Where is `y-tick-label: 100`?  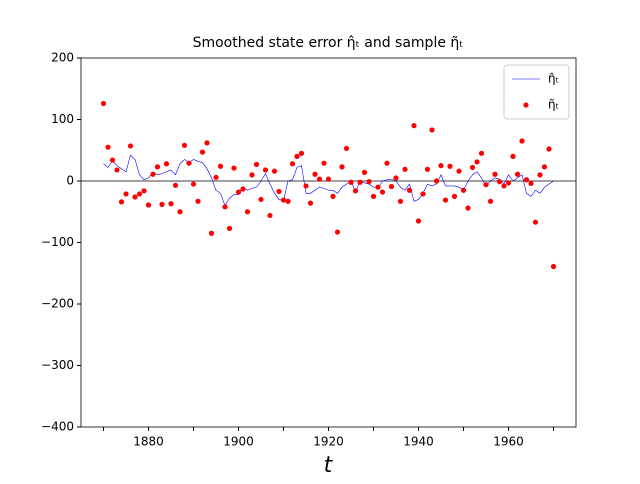 y-tick-label: 100 is located at coordinates (62, 119).